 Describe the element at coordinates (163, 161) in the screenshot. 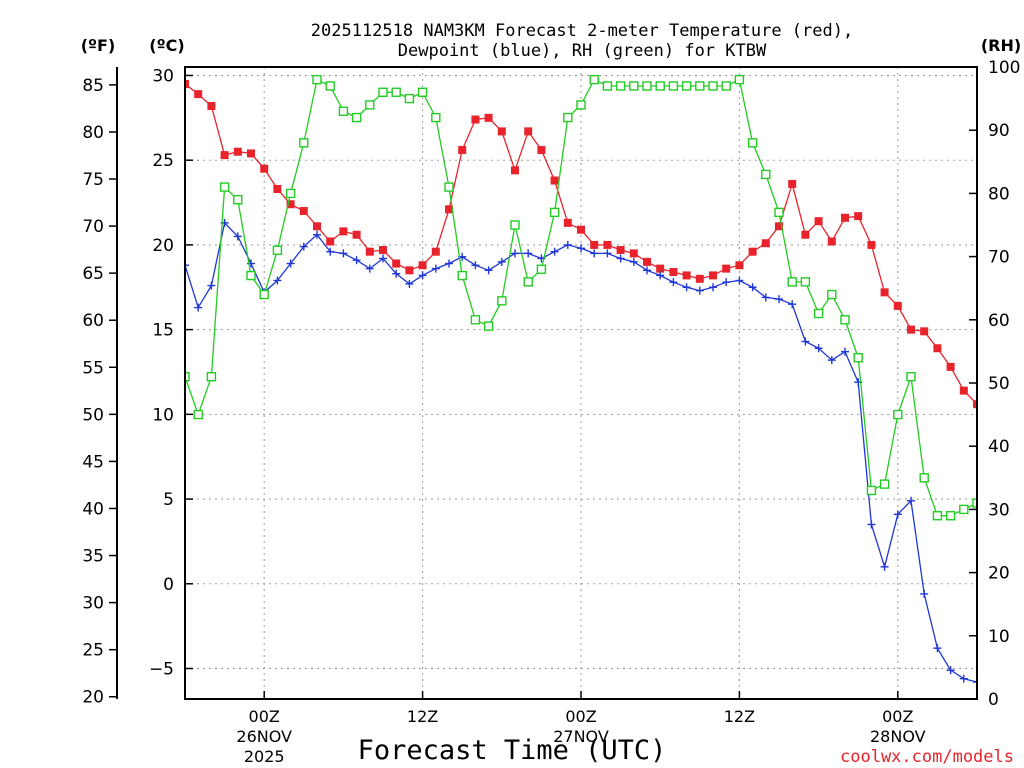

I see `celsius-tick-label: 25` at that location.